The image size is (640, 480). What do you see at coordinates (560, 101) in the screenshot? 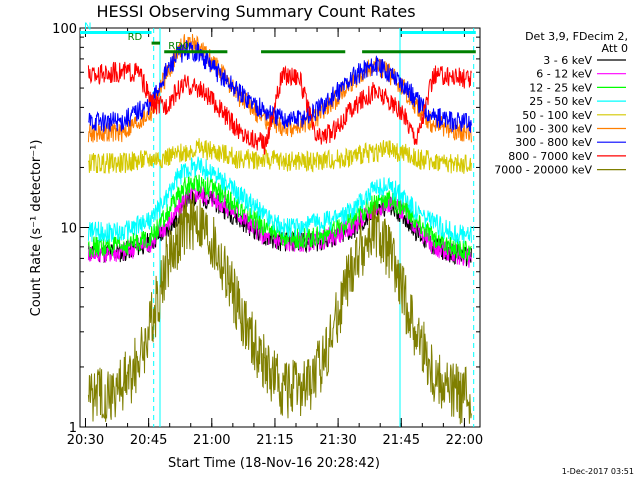
I see `legend-label: 25 - 50 keV` at bounding box center [560, 101].